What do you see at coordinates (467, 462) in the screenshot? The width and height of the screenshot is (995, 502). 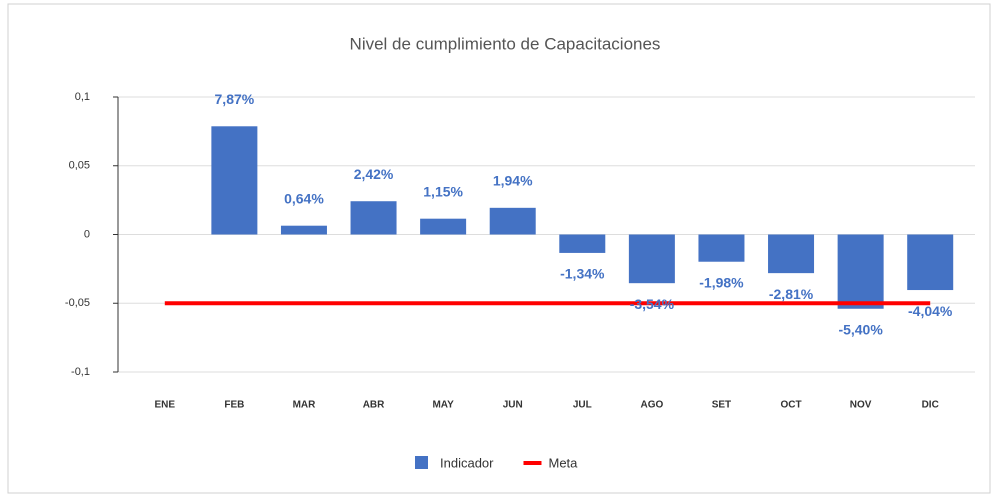 I see `legend-label: Indicador` at bounding box center [467, 462].